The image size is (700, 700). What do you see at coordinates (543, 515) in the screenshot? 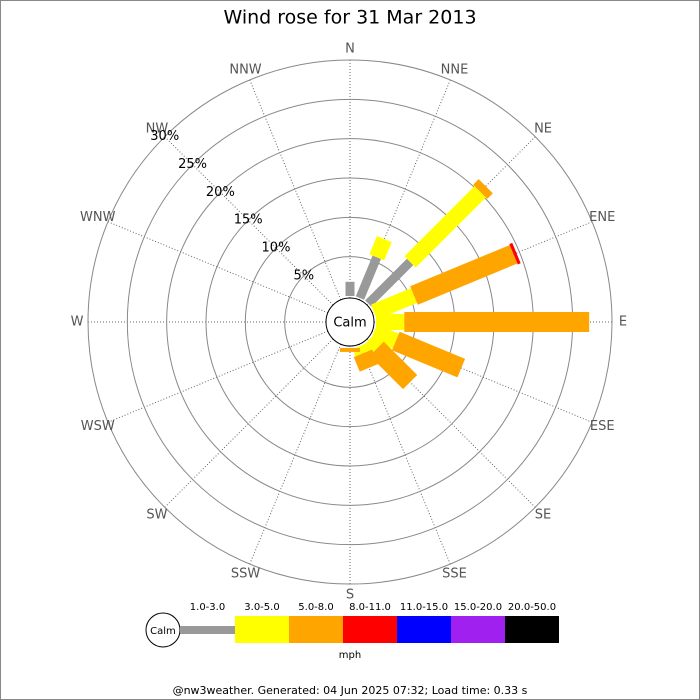
I see `direction-label: SE` at bounding box center [543, 515].